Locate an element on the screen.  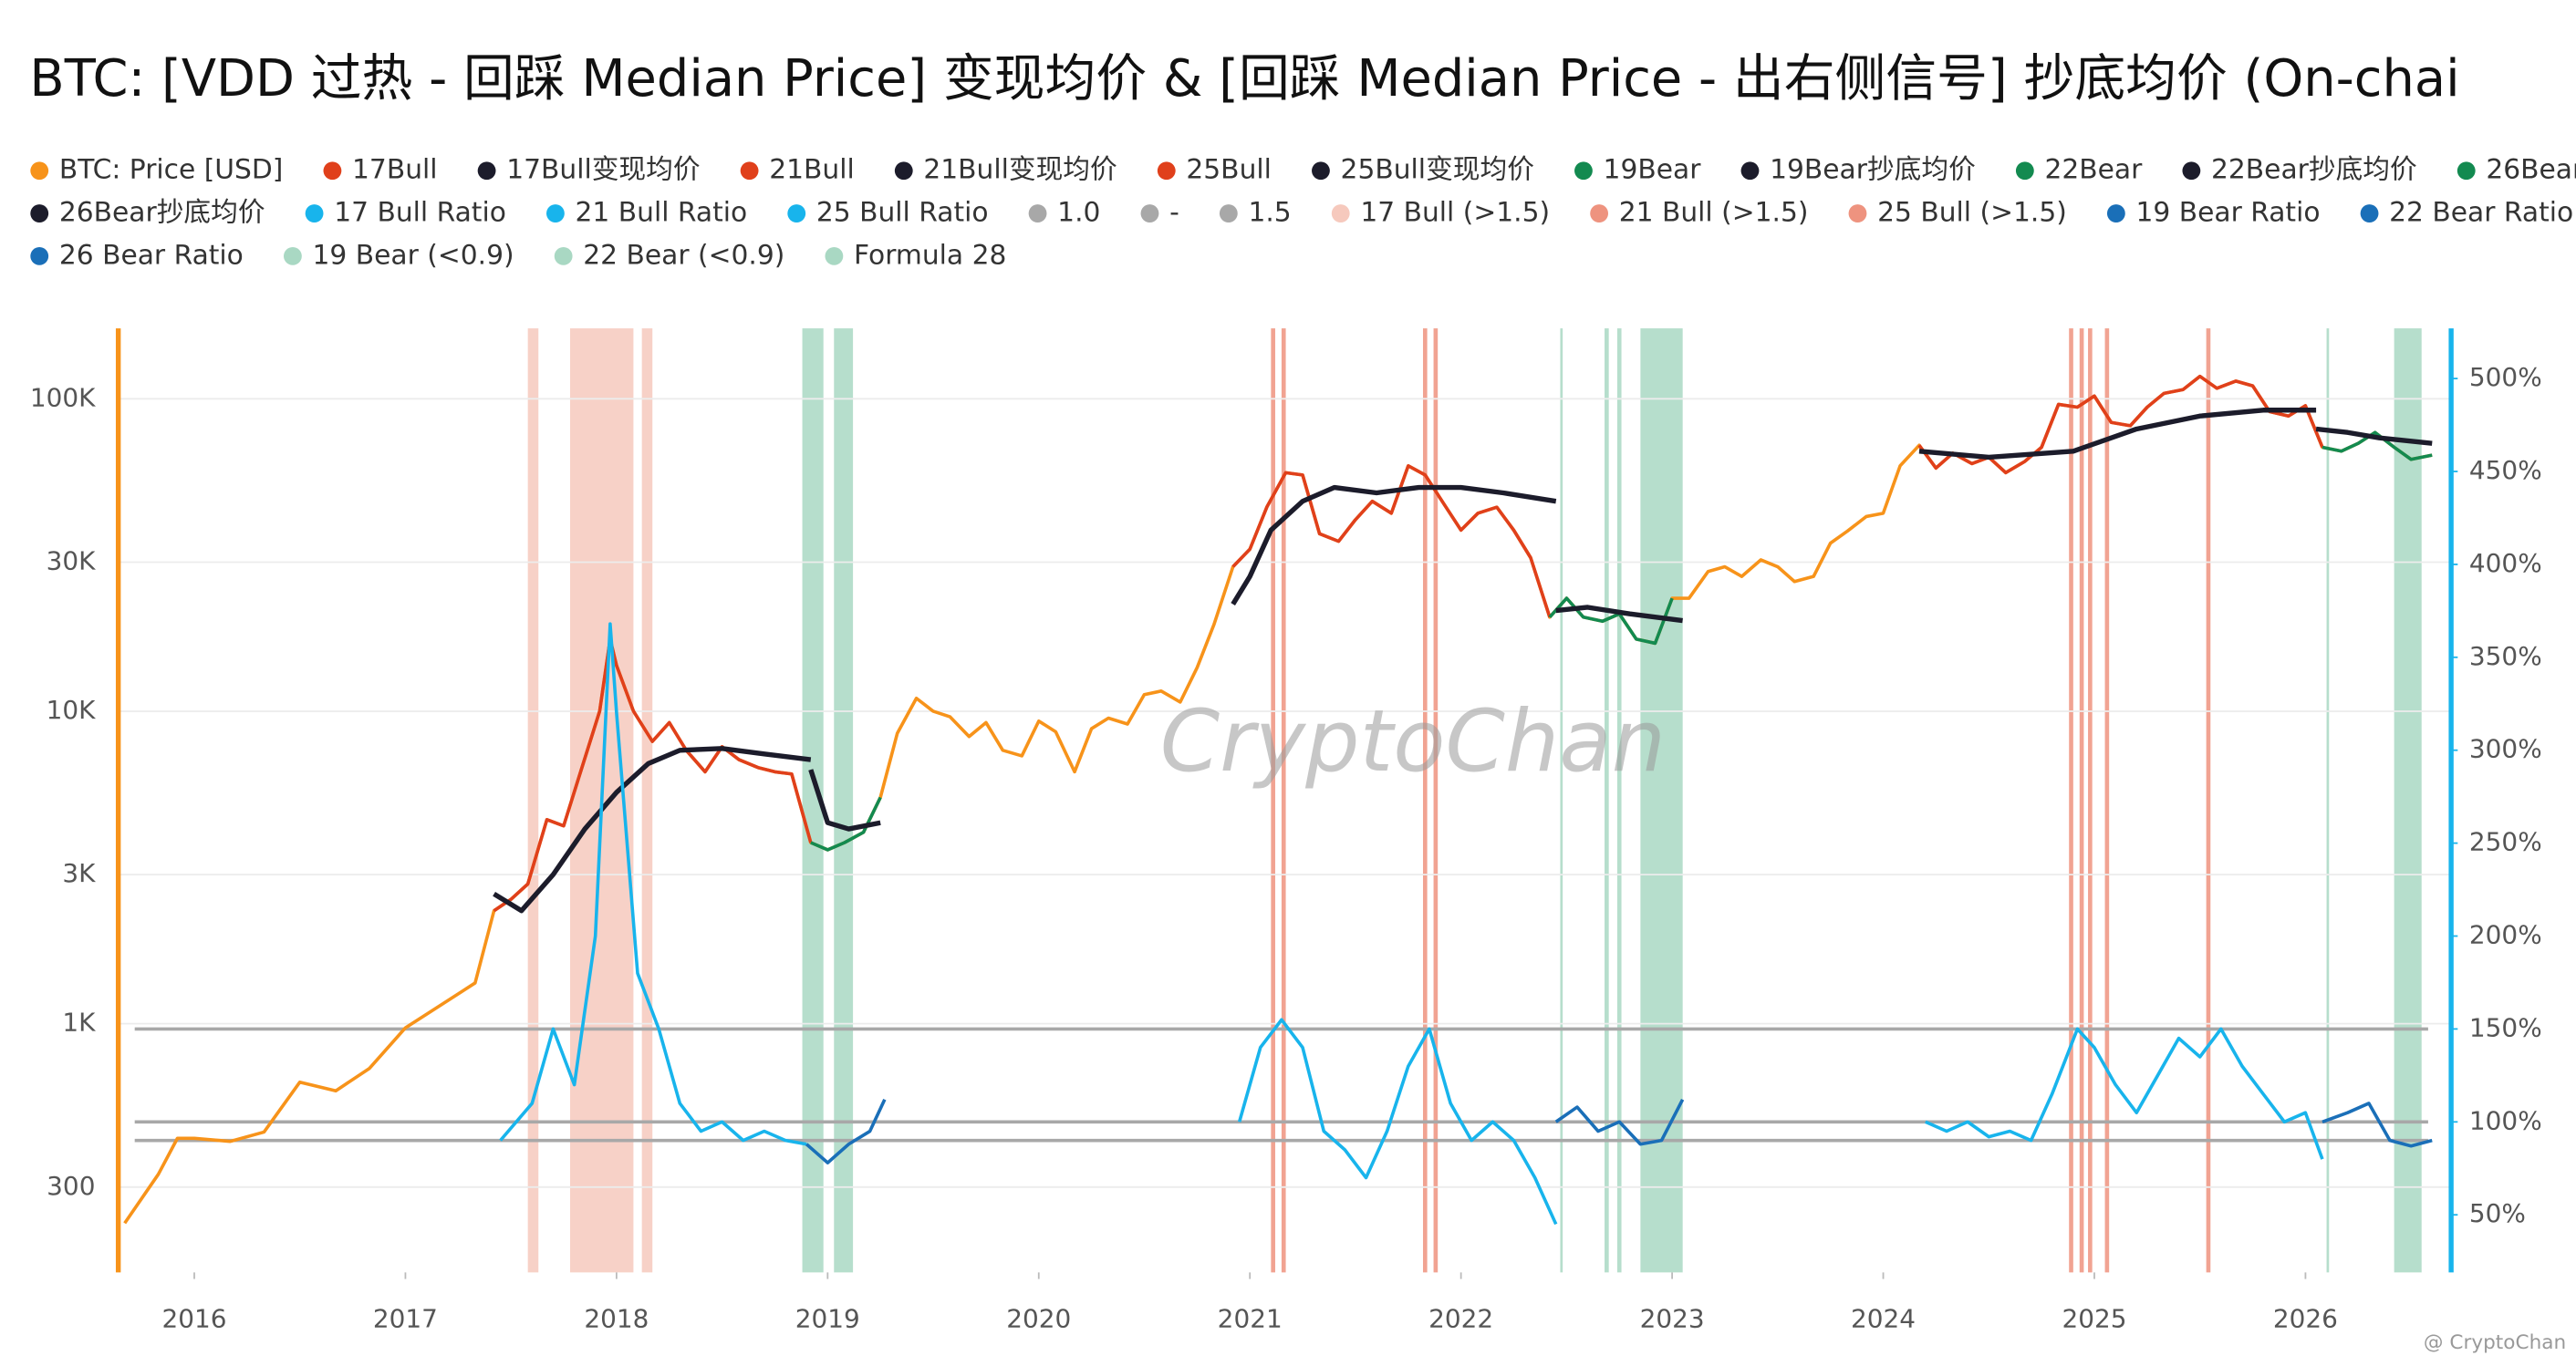
y-tick-label: 3K is located at coordinates (79, 873).